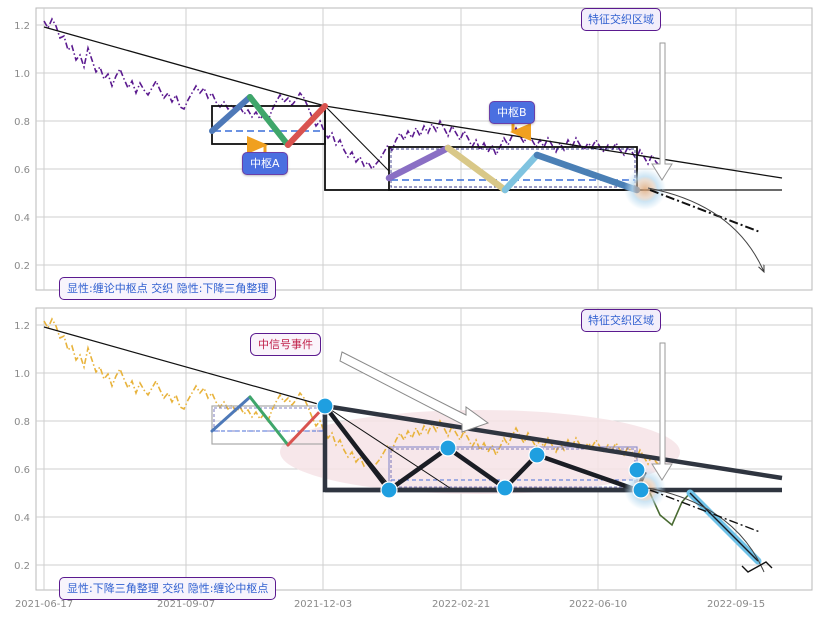 Image resolution: width=816 pixels, height=617 pixels. I want to click on trend-inner-wedge-top, so click(357, 138).